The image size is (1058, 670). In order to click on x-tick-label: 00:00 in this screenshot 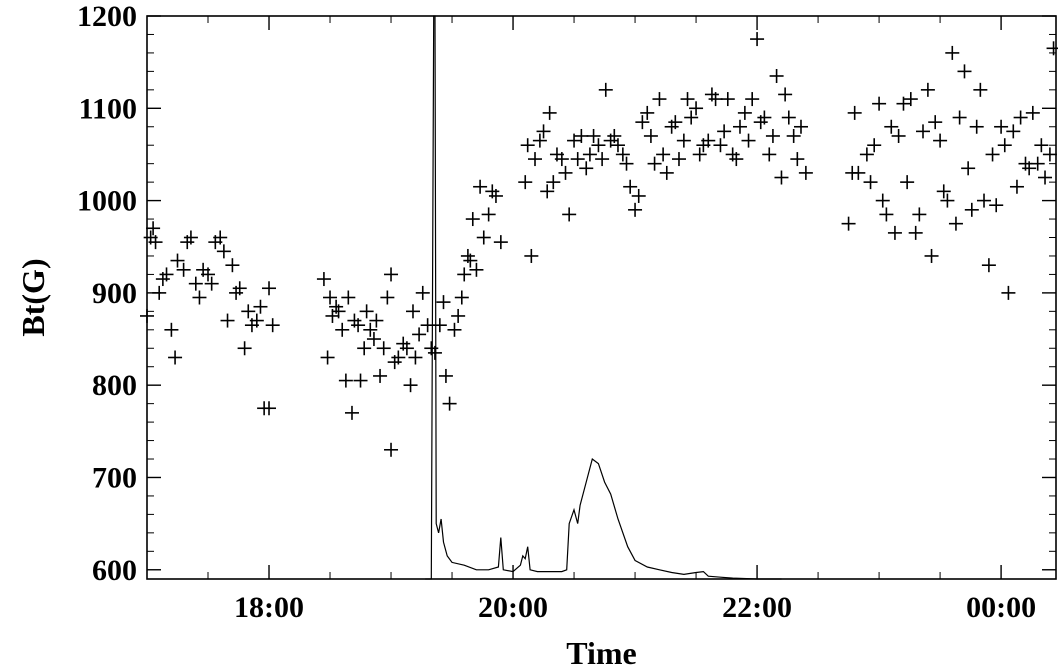, I will do `click(1001, 607)`.